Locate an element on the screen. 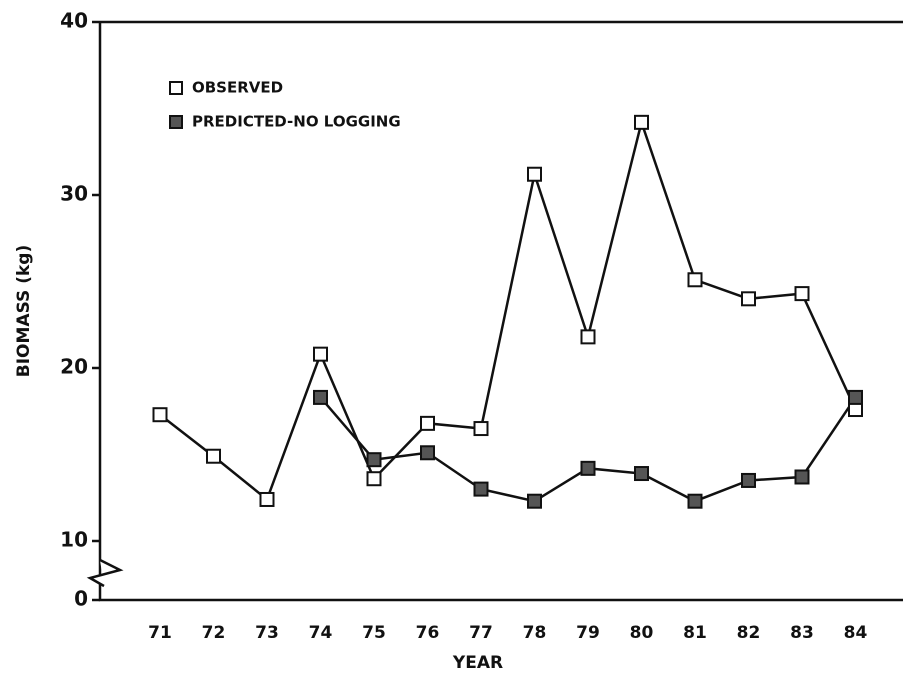  y-tick-label: 30 is located at coordinates (74, 194).